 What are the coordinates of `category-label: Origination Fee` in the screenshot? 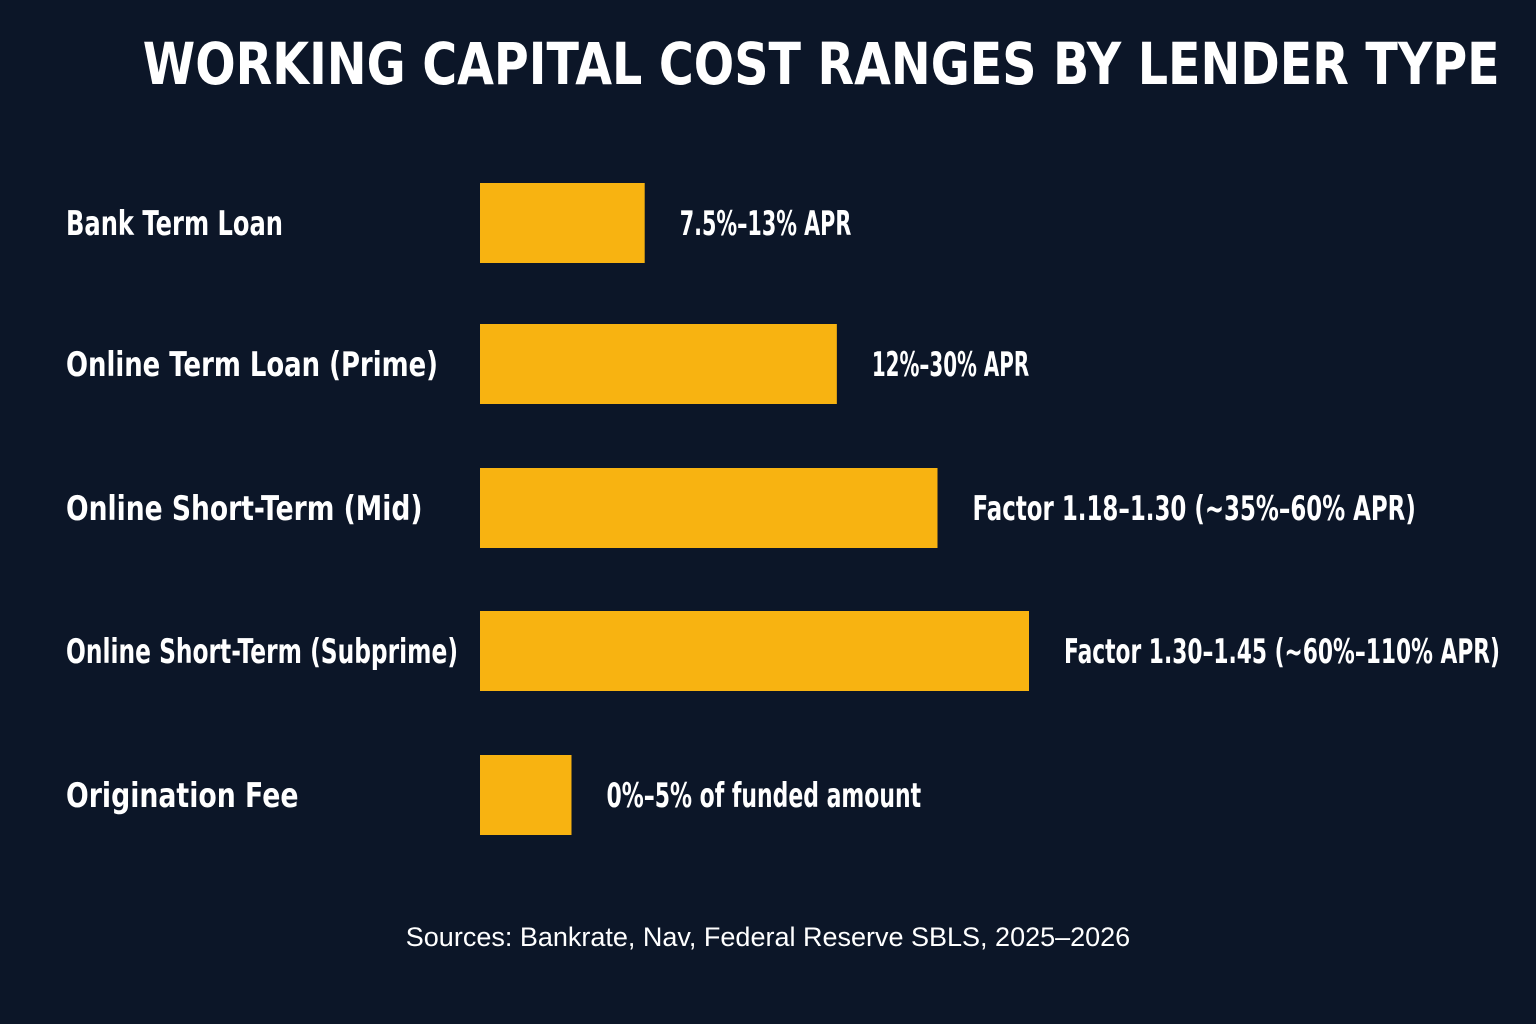 It's located at (182, 796).